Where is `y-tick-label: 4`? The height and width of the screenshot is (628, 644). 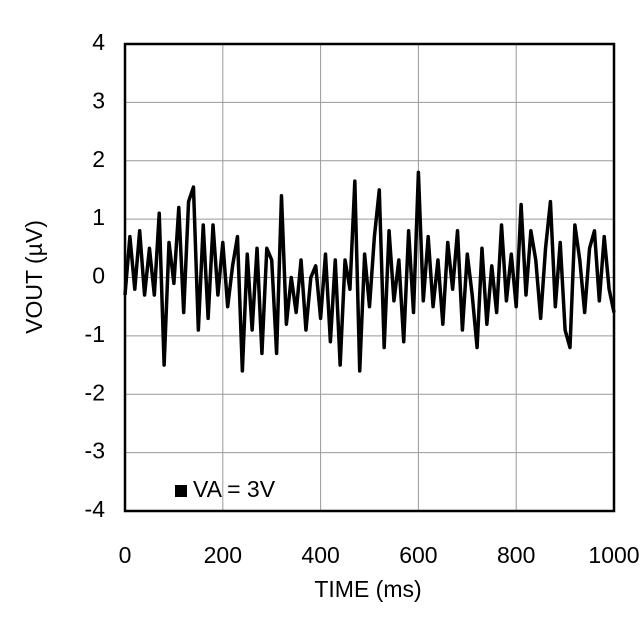
y-tick-label: 4 is located at coordinates (98, 42).